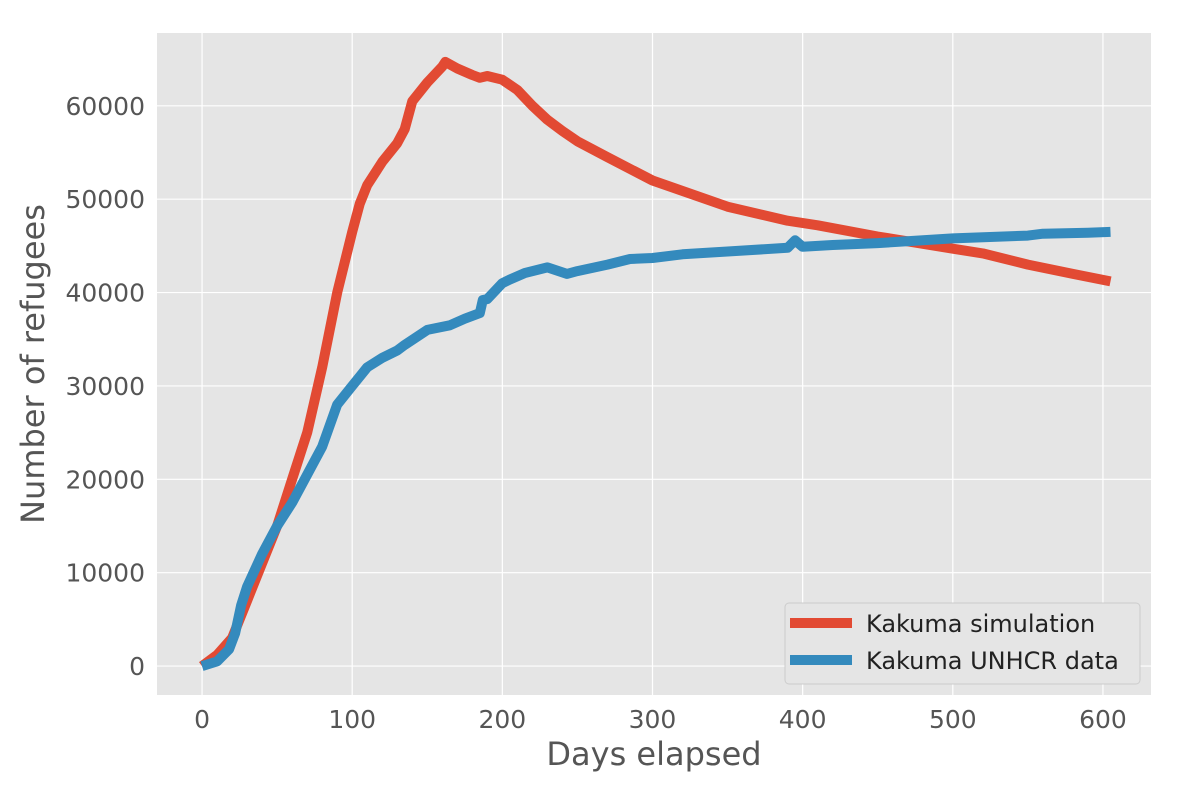 Image resolution: width=1200 pixels, height=800 pixels. I want to click on x-tick-label: 200, so click(502, 719).